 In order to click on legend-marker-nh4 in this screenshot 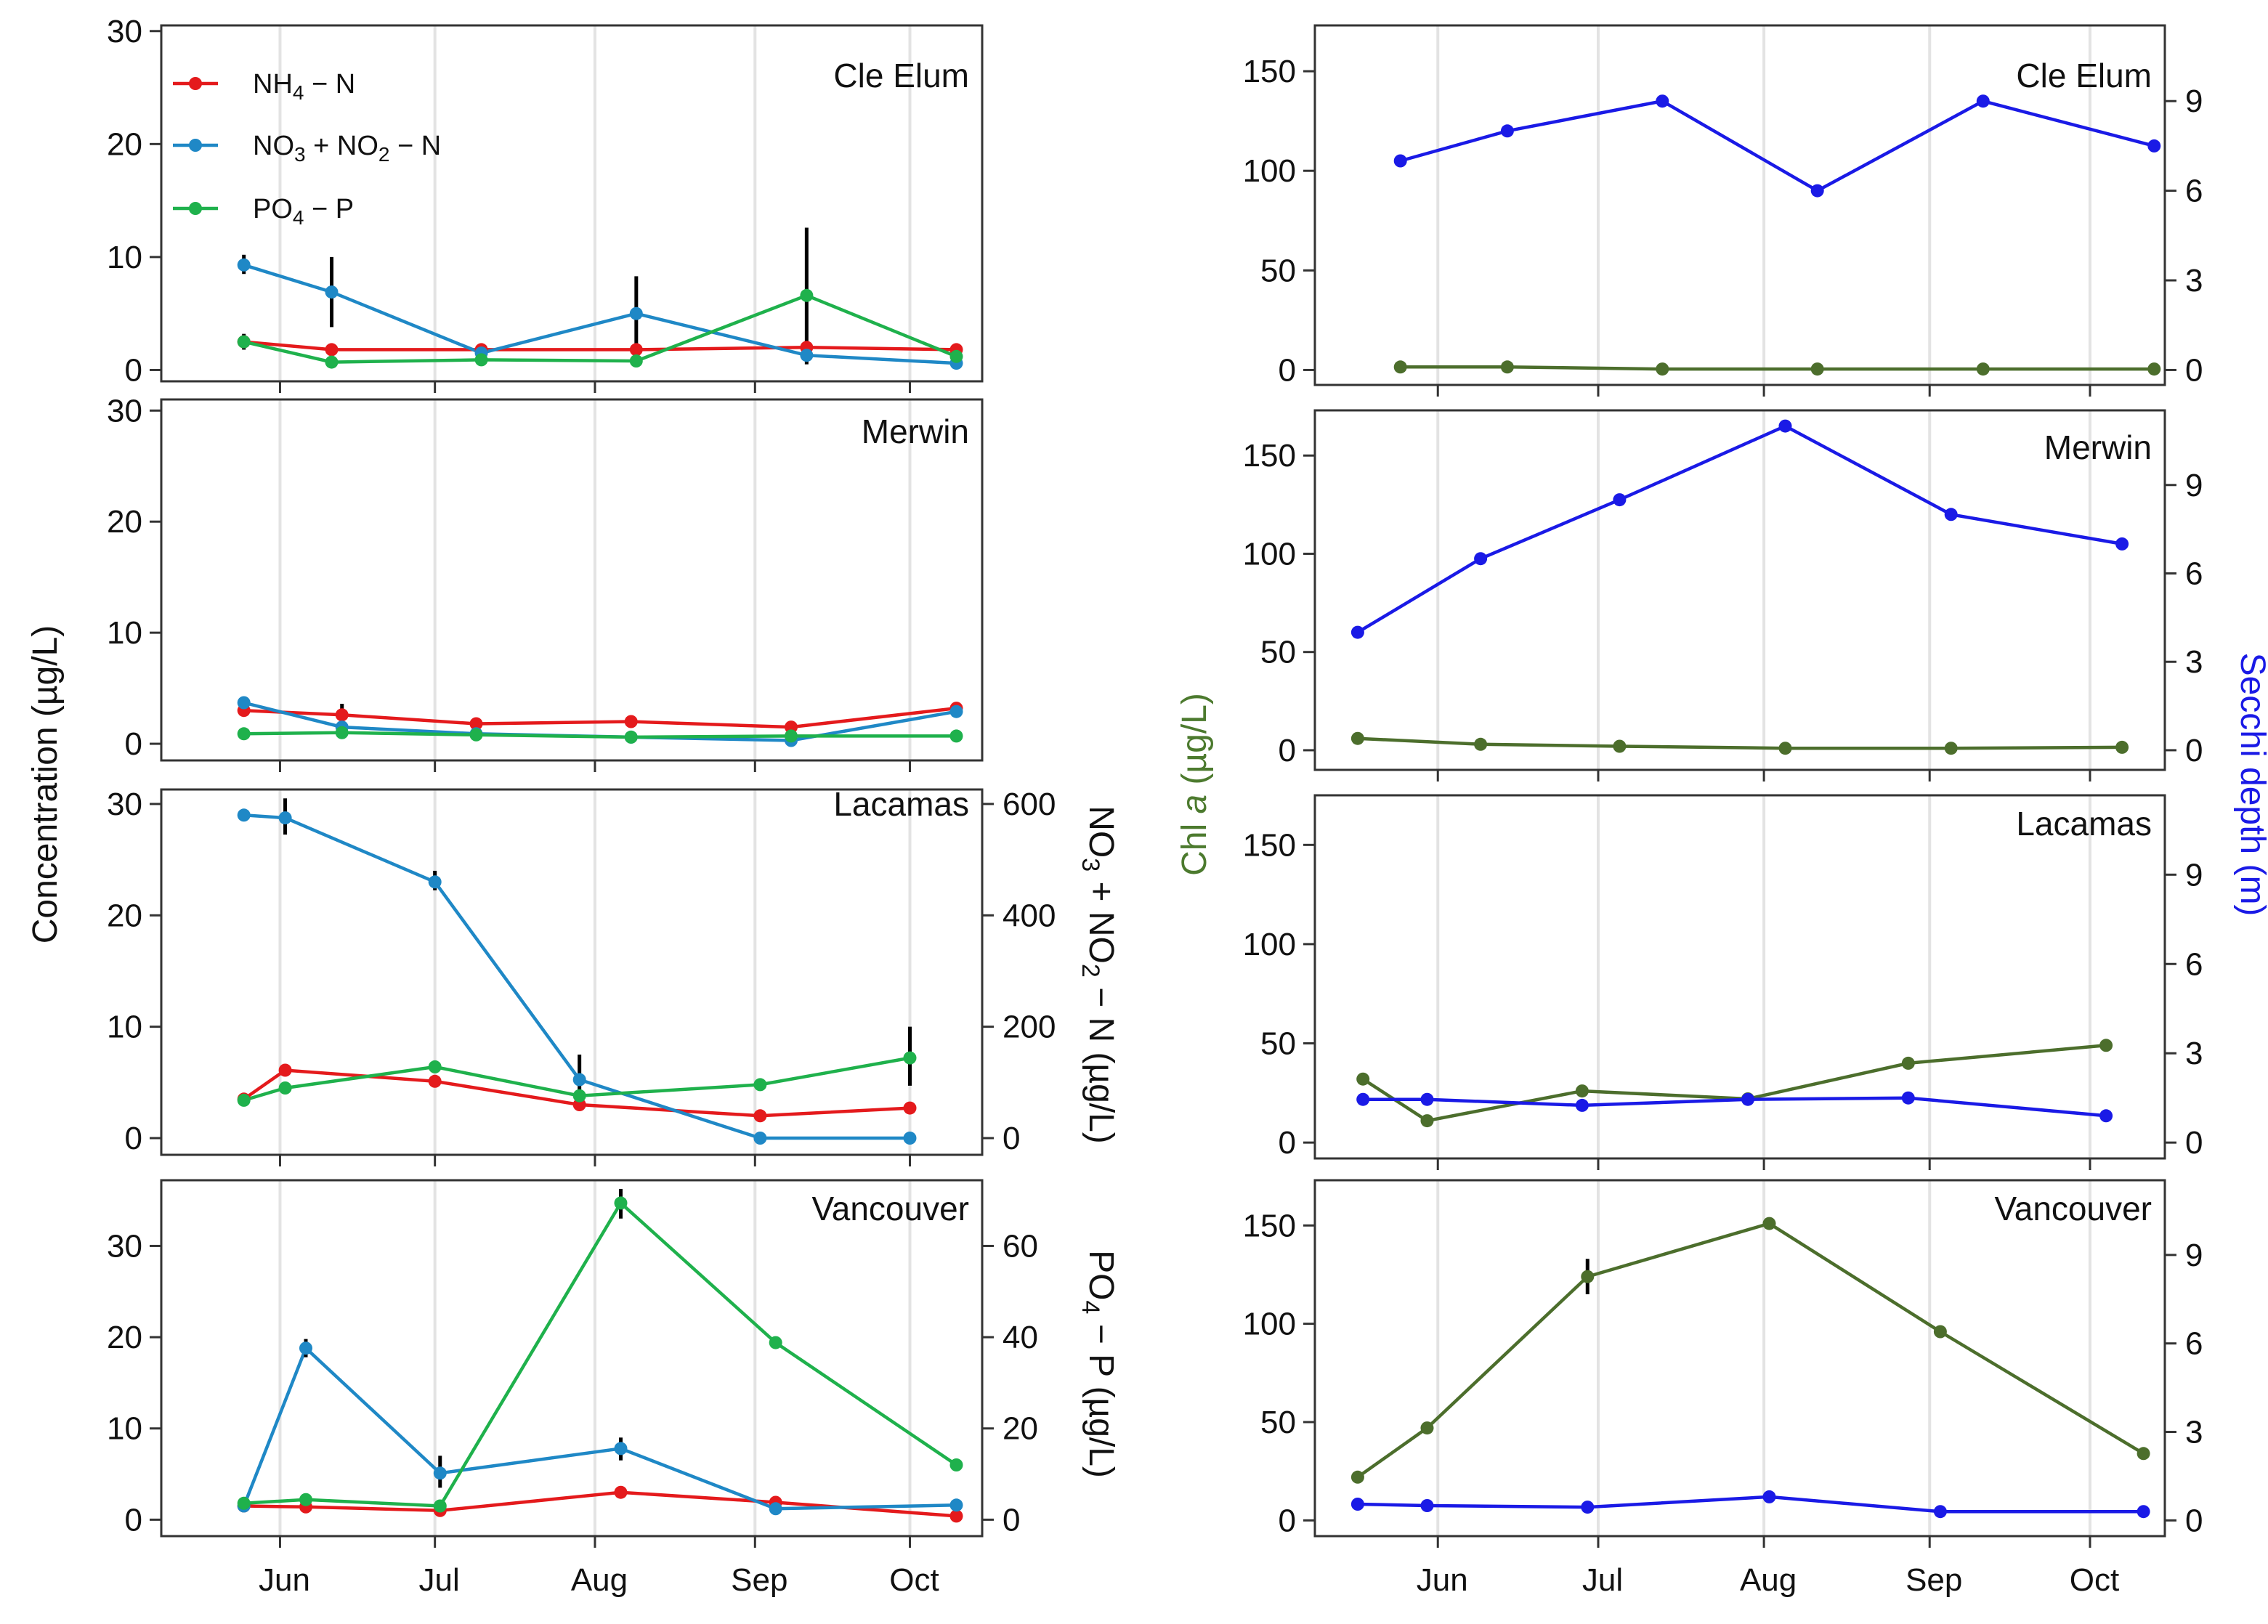, I will do `click(195, 83)`.